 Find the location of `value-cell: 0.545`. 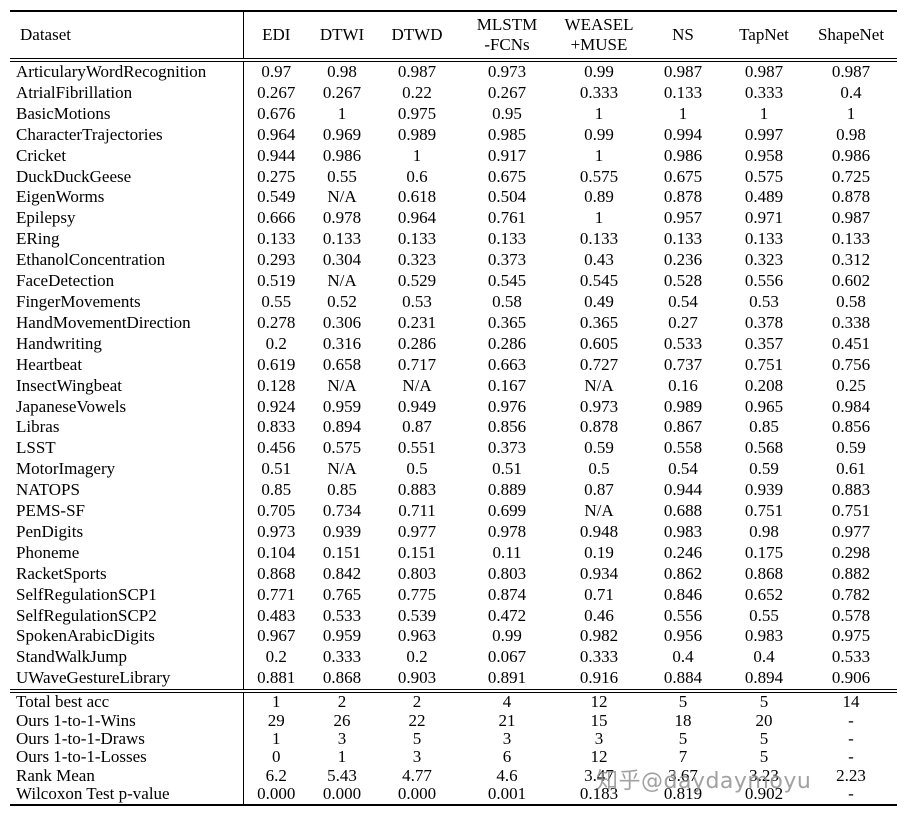

value-cell: 0.545 is located at coordinates (599, 281).